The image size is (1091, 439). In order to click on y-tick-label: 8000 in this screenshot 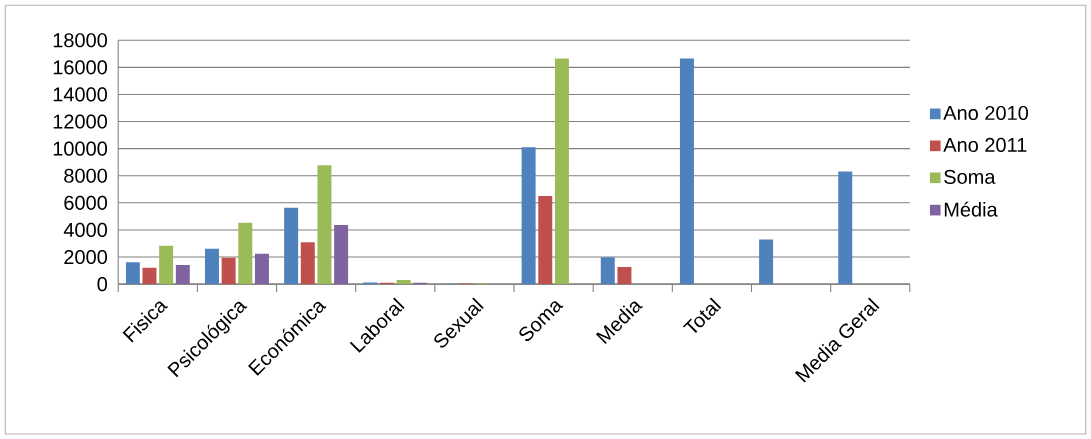, I will do `click(86, 175)`.